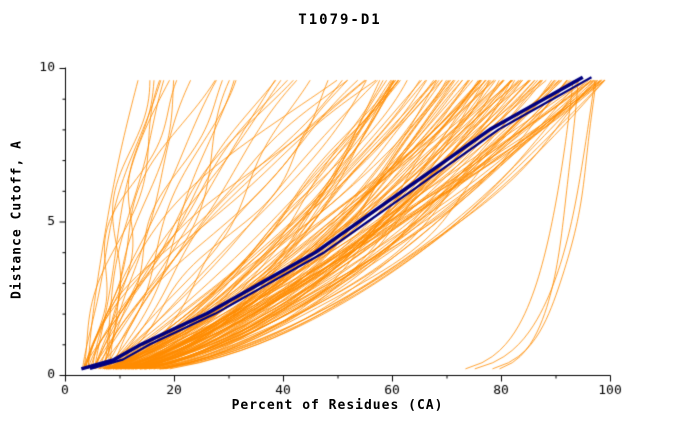 The width and height of the screenshot is (680, 440). Describe the element at coordinates (337, 405) in the screenshot. I see `x-axis-label: Percent of Residues (CA)` at that location.